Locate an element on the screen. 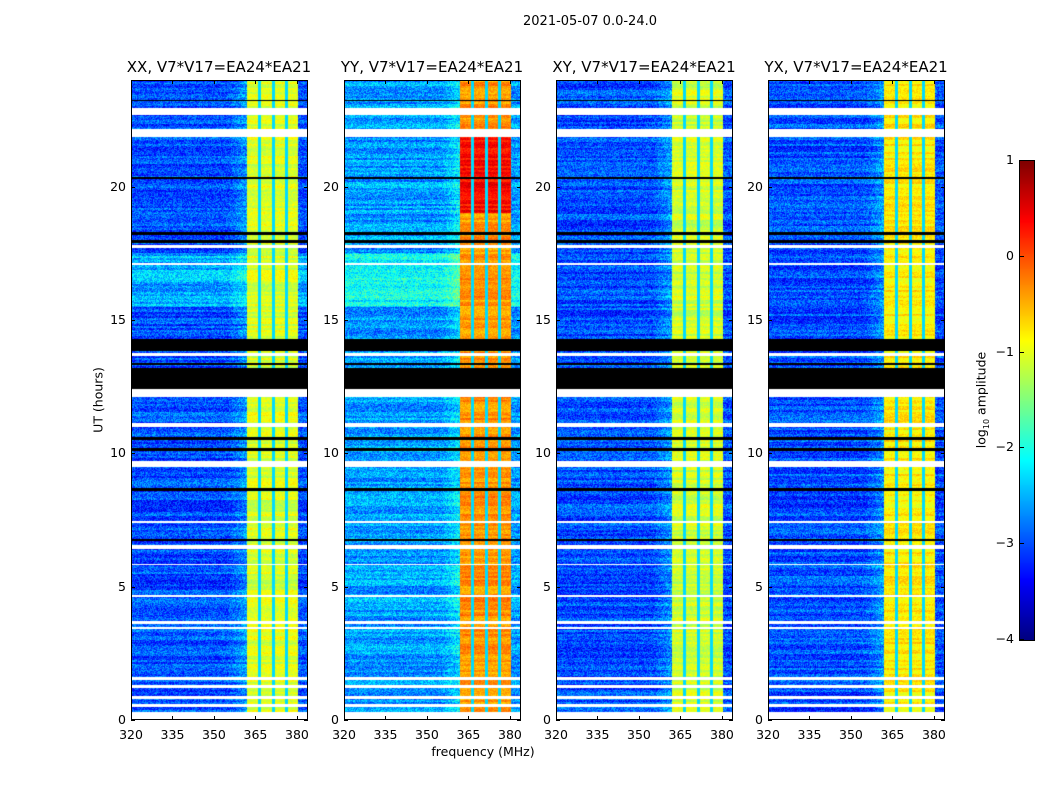  colorbar-tick-label: 0 is located at coordinates (1010, 255).